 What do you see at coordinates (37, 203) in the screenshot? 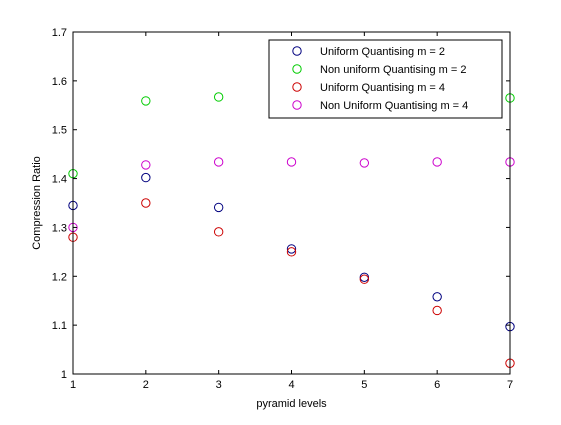
I see `y-axis-label: Compression Ratio` at bounding box center [37, 203].